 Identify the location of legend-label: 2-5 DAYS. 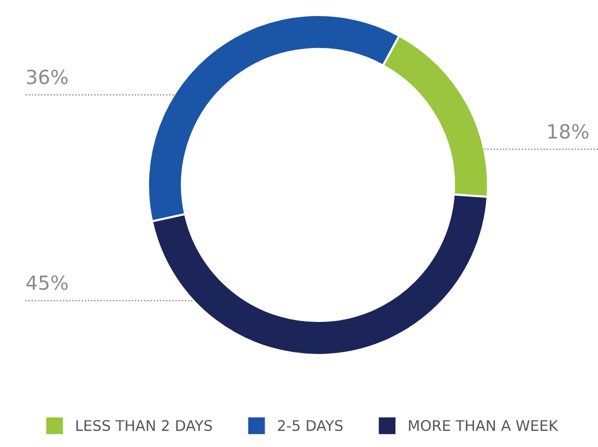
(310, 426).